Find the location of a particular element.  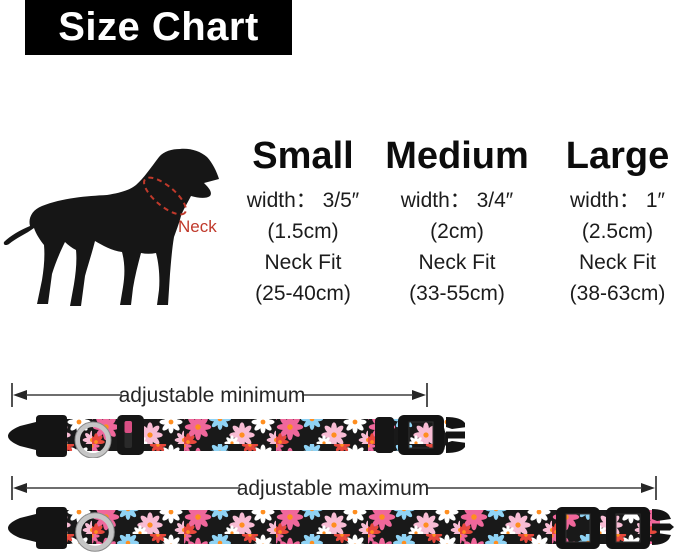

size-name: Medium is located at coordinates (457, 156).